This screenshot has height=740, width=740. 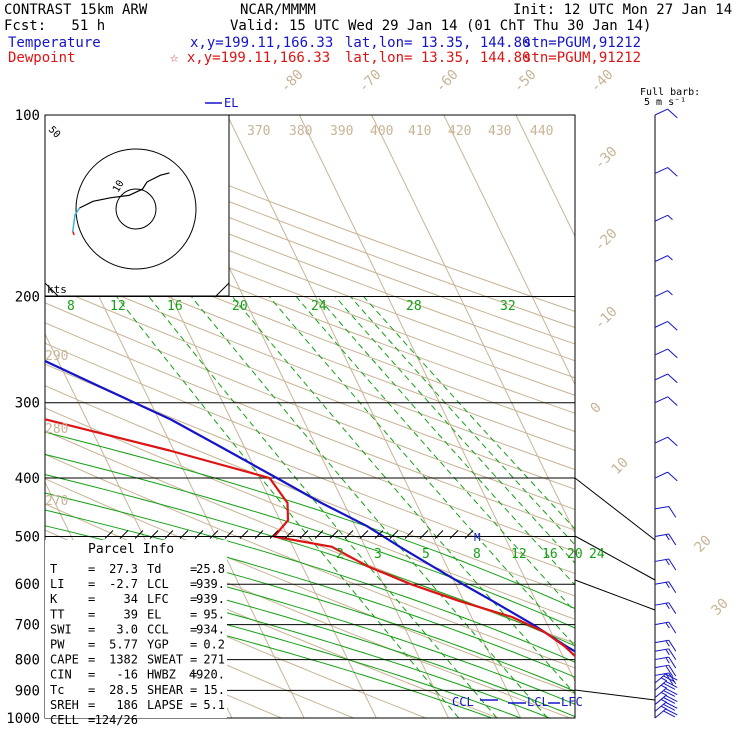 What do you see at coordinates (131, 614) in the screenshot?
I see `parcel-value: 39` at bounding box center [131, 614].